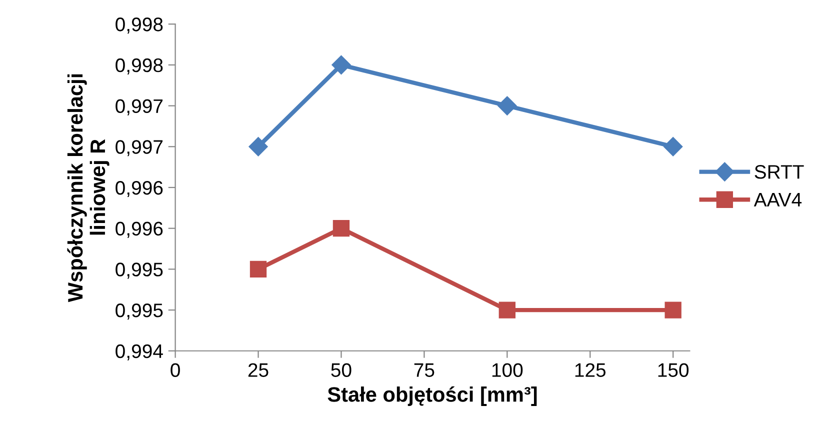 The image size is (823, 430). Describe the element at coordinates (590, 370) in the screenshot. I see `x-tick-label: 125` at that location.